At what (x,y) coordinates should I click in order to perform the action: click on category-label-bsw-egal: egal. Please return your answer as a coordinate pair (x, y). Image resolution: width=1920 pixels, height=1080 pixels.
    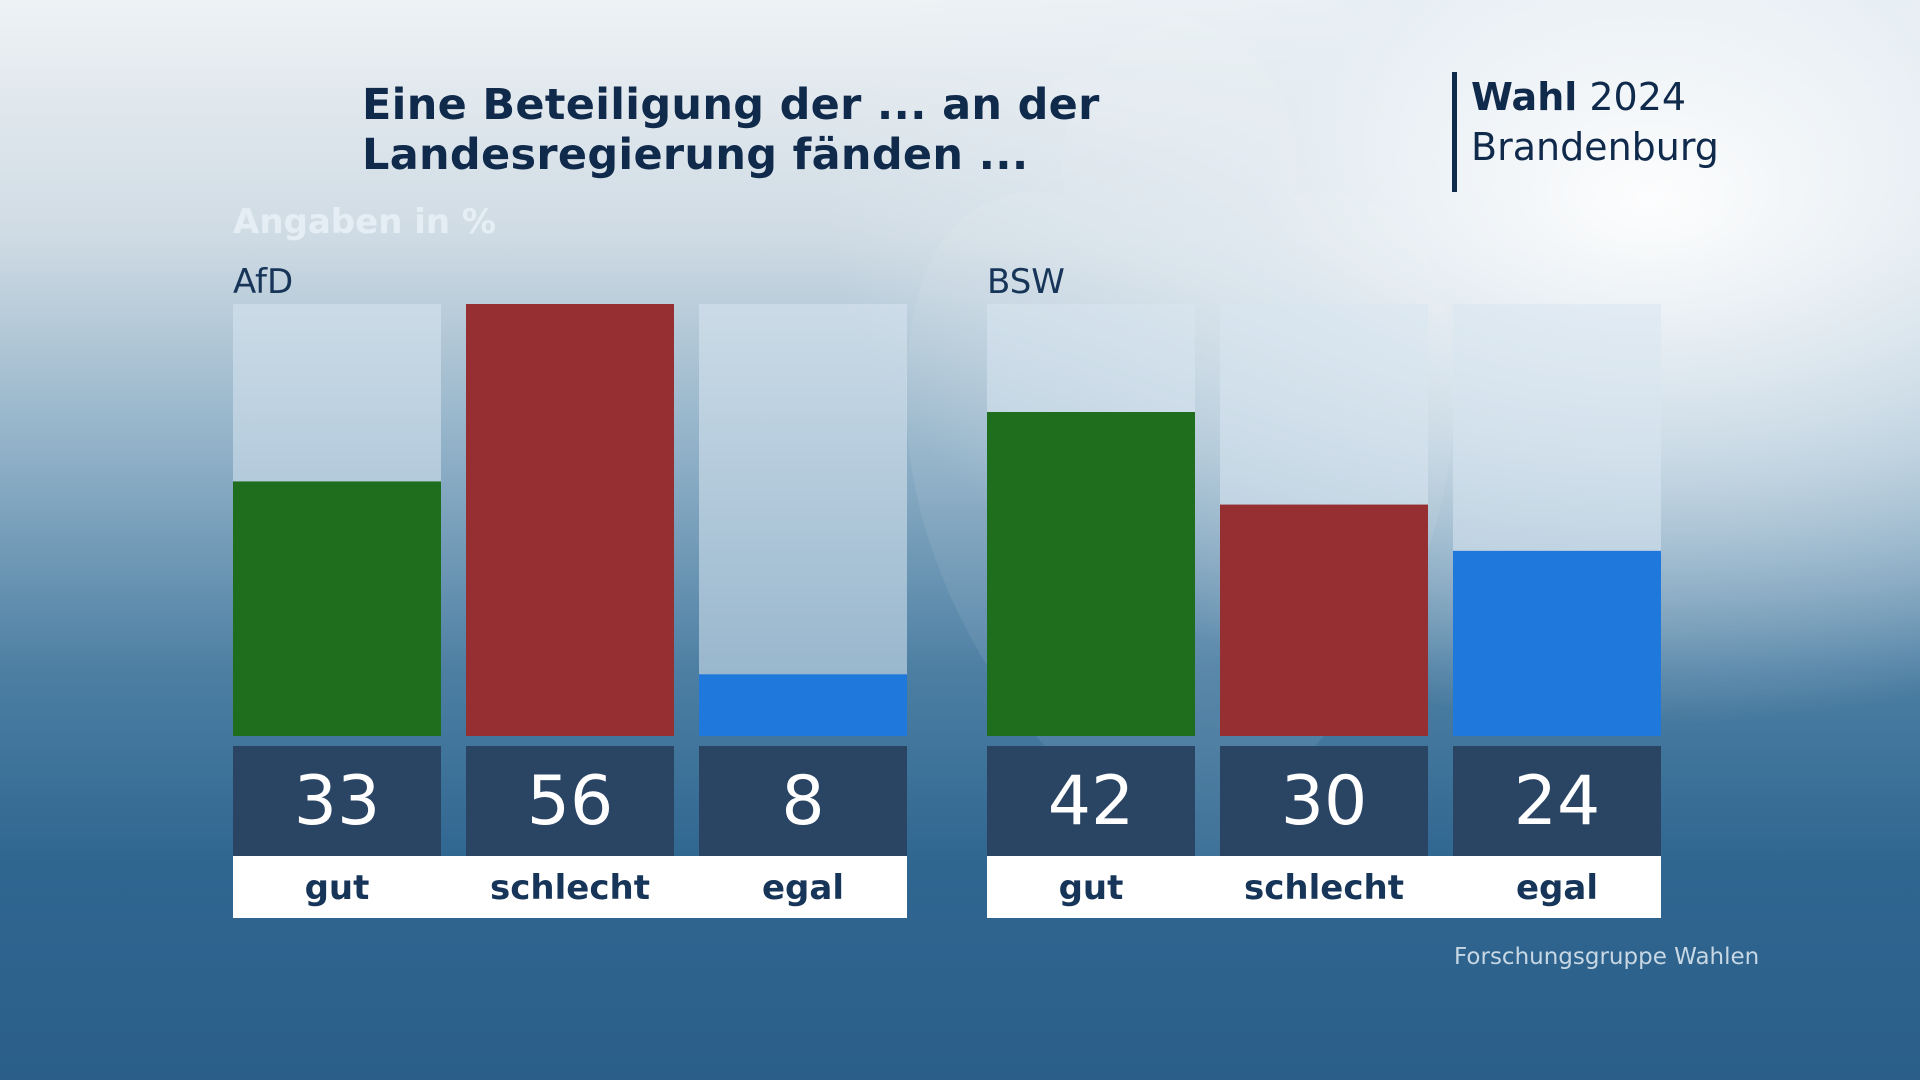
    Looking at the image, I should click on (1557, 888).